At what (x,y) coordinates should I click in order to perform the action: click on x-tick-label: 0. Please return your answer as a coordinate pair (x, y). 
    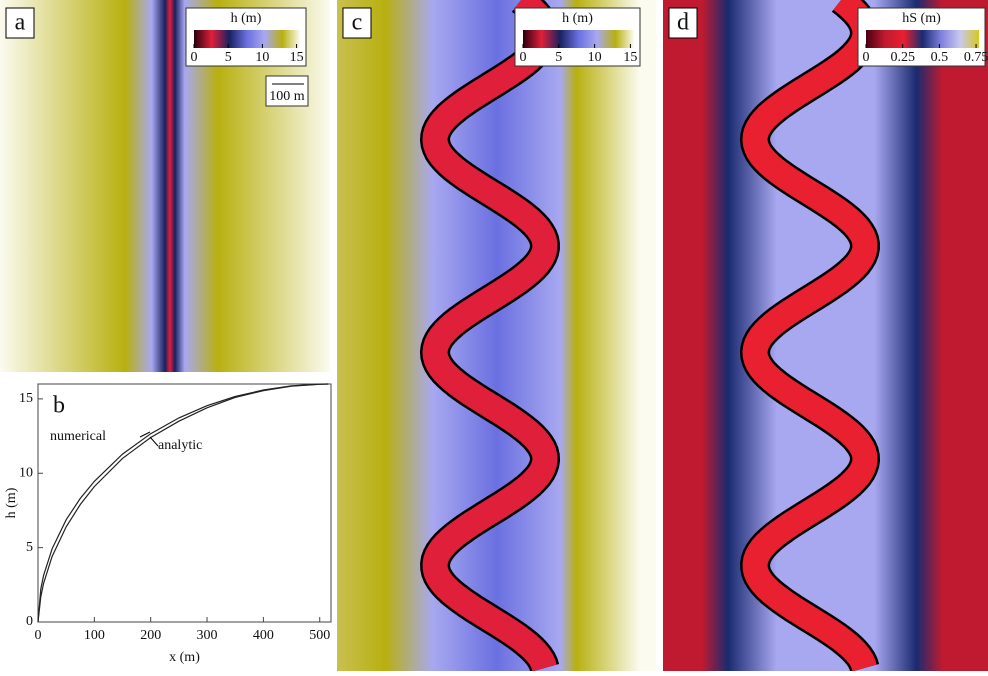
    Looking at the image, I should click on (38, 635).